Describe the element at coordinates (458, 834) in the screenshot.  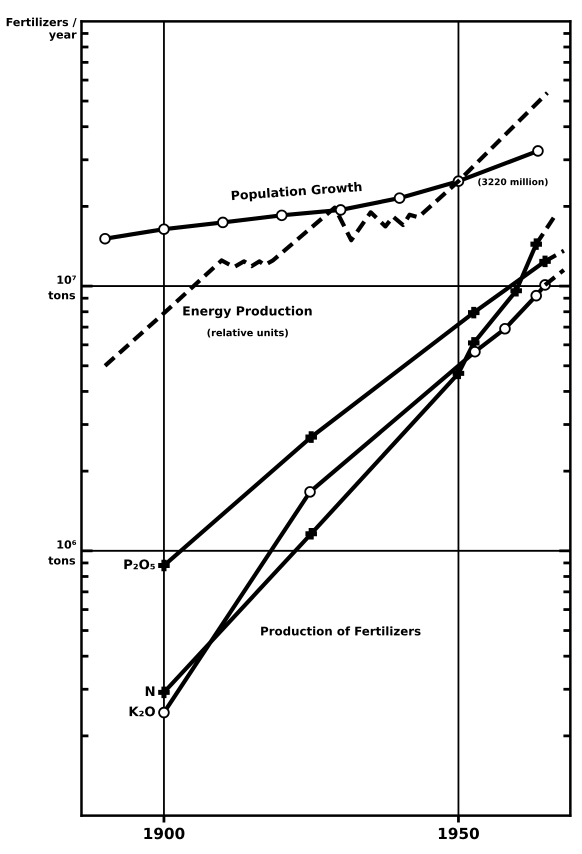
I see `x-tick-label: 1950` at that location.